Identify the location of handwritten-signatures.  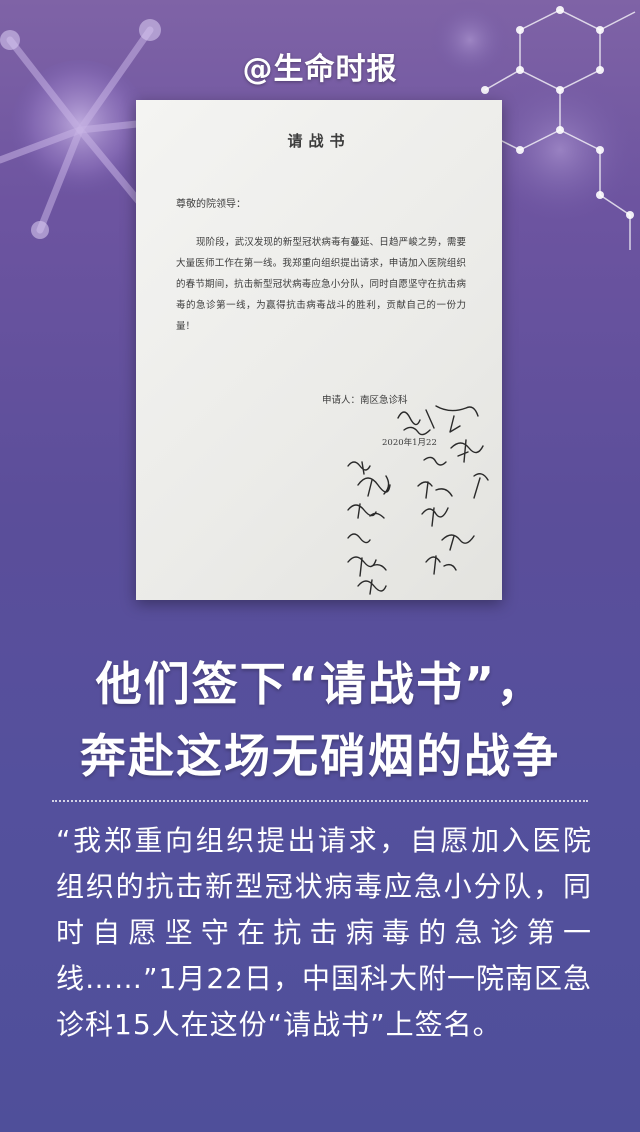
(418, 500).